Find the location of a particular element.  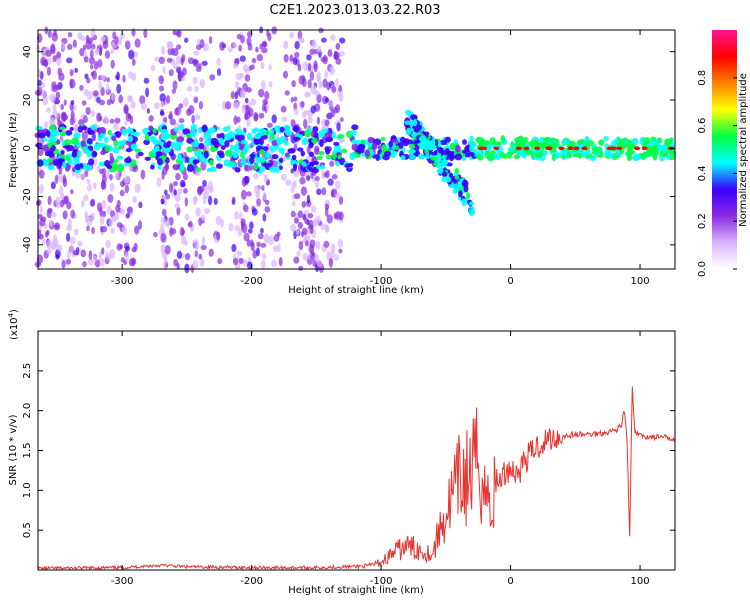

colorbar-tick-label: 0.0 is located at coordinates (702, 269).